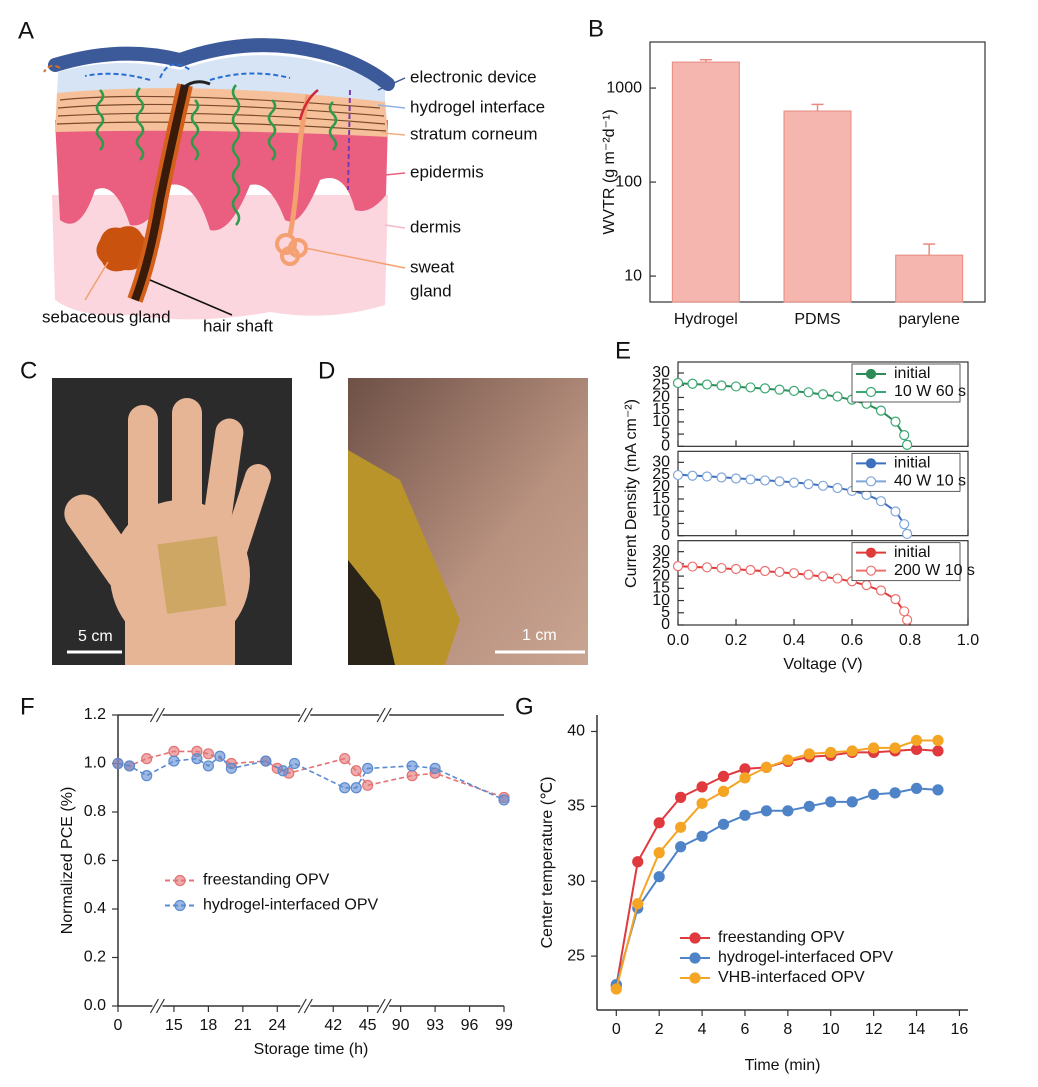 This screenshot has width=1038, height=1087. What do you see at coordinates (930, 391) in the screenshot?
I see `legend-label: 10 W 60 s` at bounding box center [930, 391].